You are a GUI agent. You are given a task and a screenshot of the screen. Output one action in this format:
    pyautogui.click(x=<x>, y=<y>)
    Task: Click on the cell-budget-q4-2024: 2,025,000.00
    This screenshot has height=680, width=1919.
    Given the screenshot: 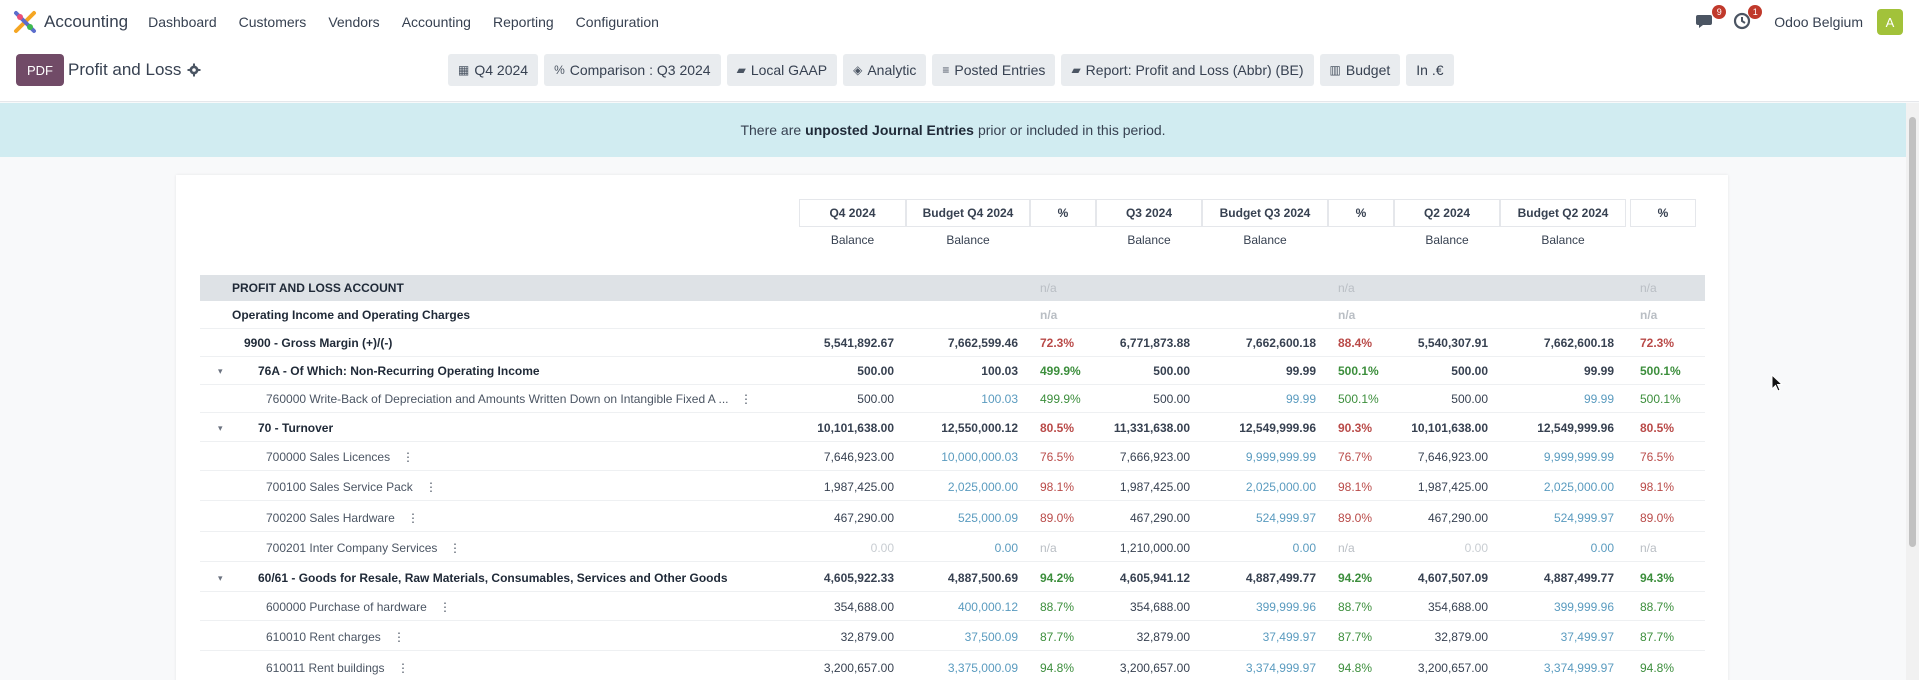 What is the action you would take?
    pyautogui.click(x=982, y=487)
    